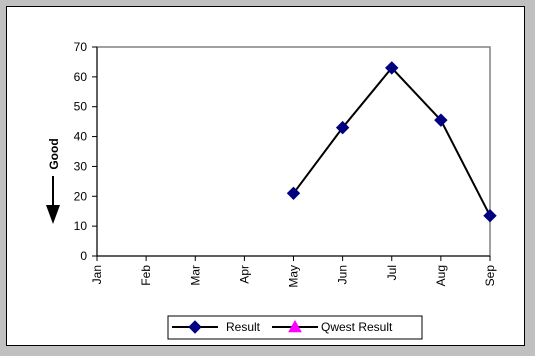 Image resolution: width=535 pixels, height=356 pixels. Describe the element at coordinates (81, 137) in the screenshot. I see `y-tick-label: 40` at that location.